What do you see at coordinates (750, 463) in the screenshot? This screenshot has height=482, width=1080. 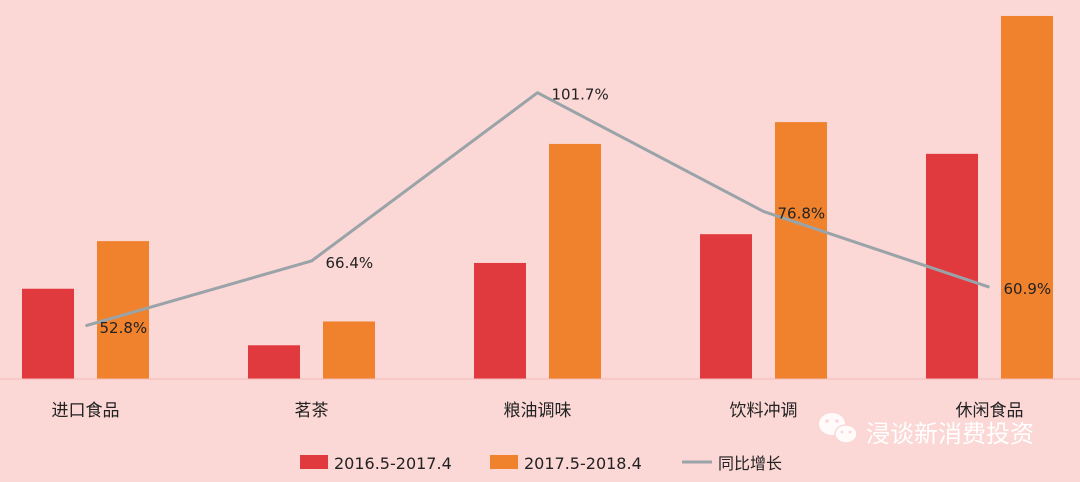 I see `legend-label-series-3: 同比增长` at bounding box center [750, 463].